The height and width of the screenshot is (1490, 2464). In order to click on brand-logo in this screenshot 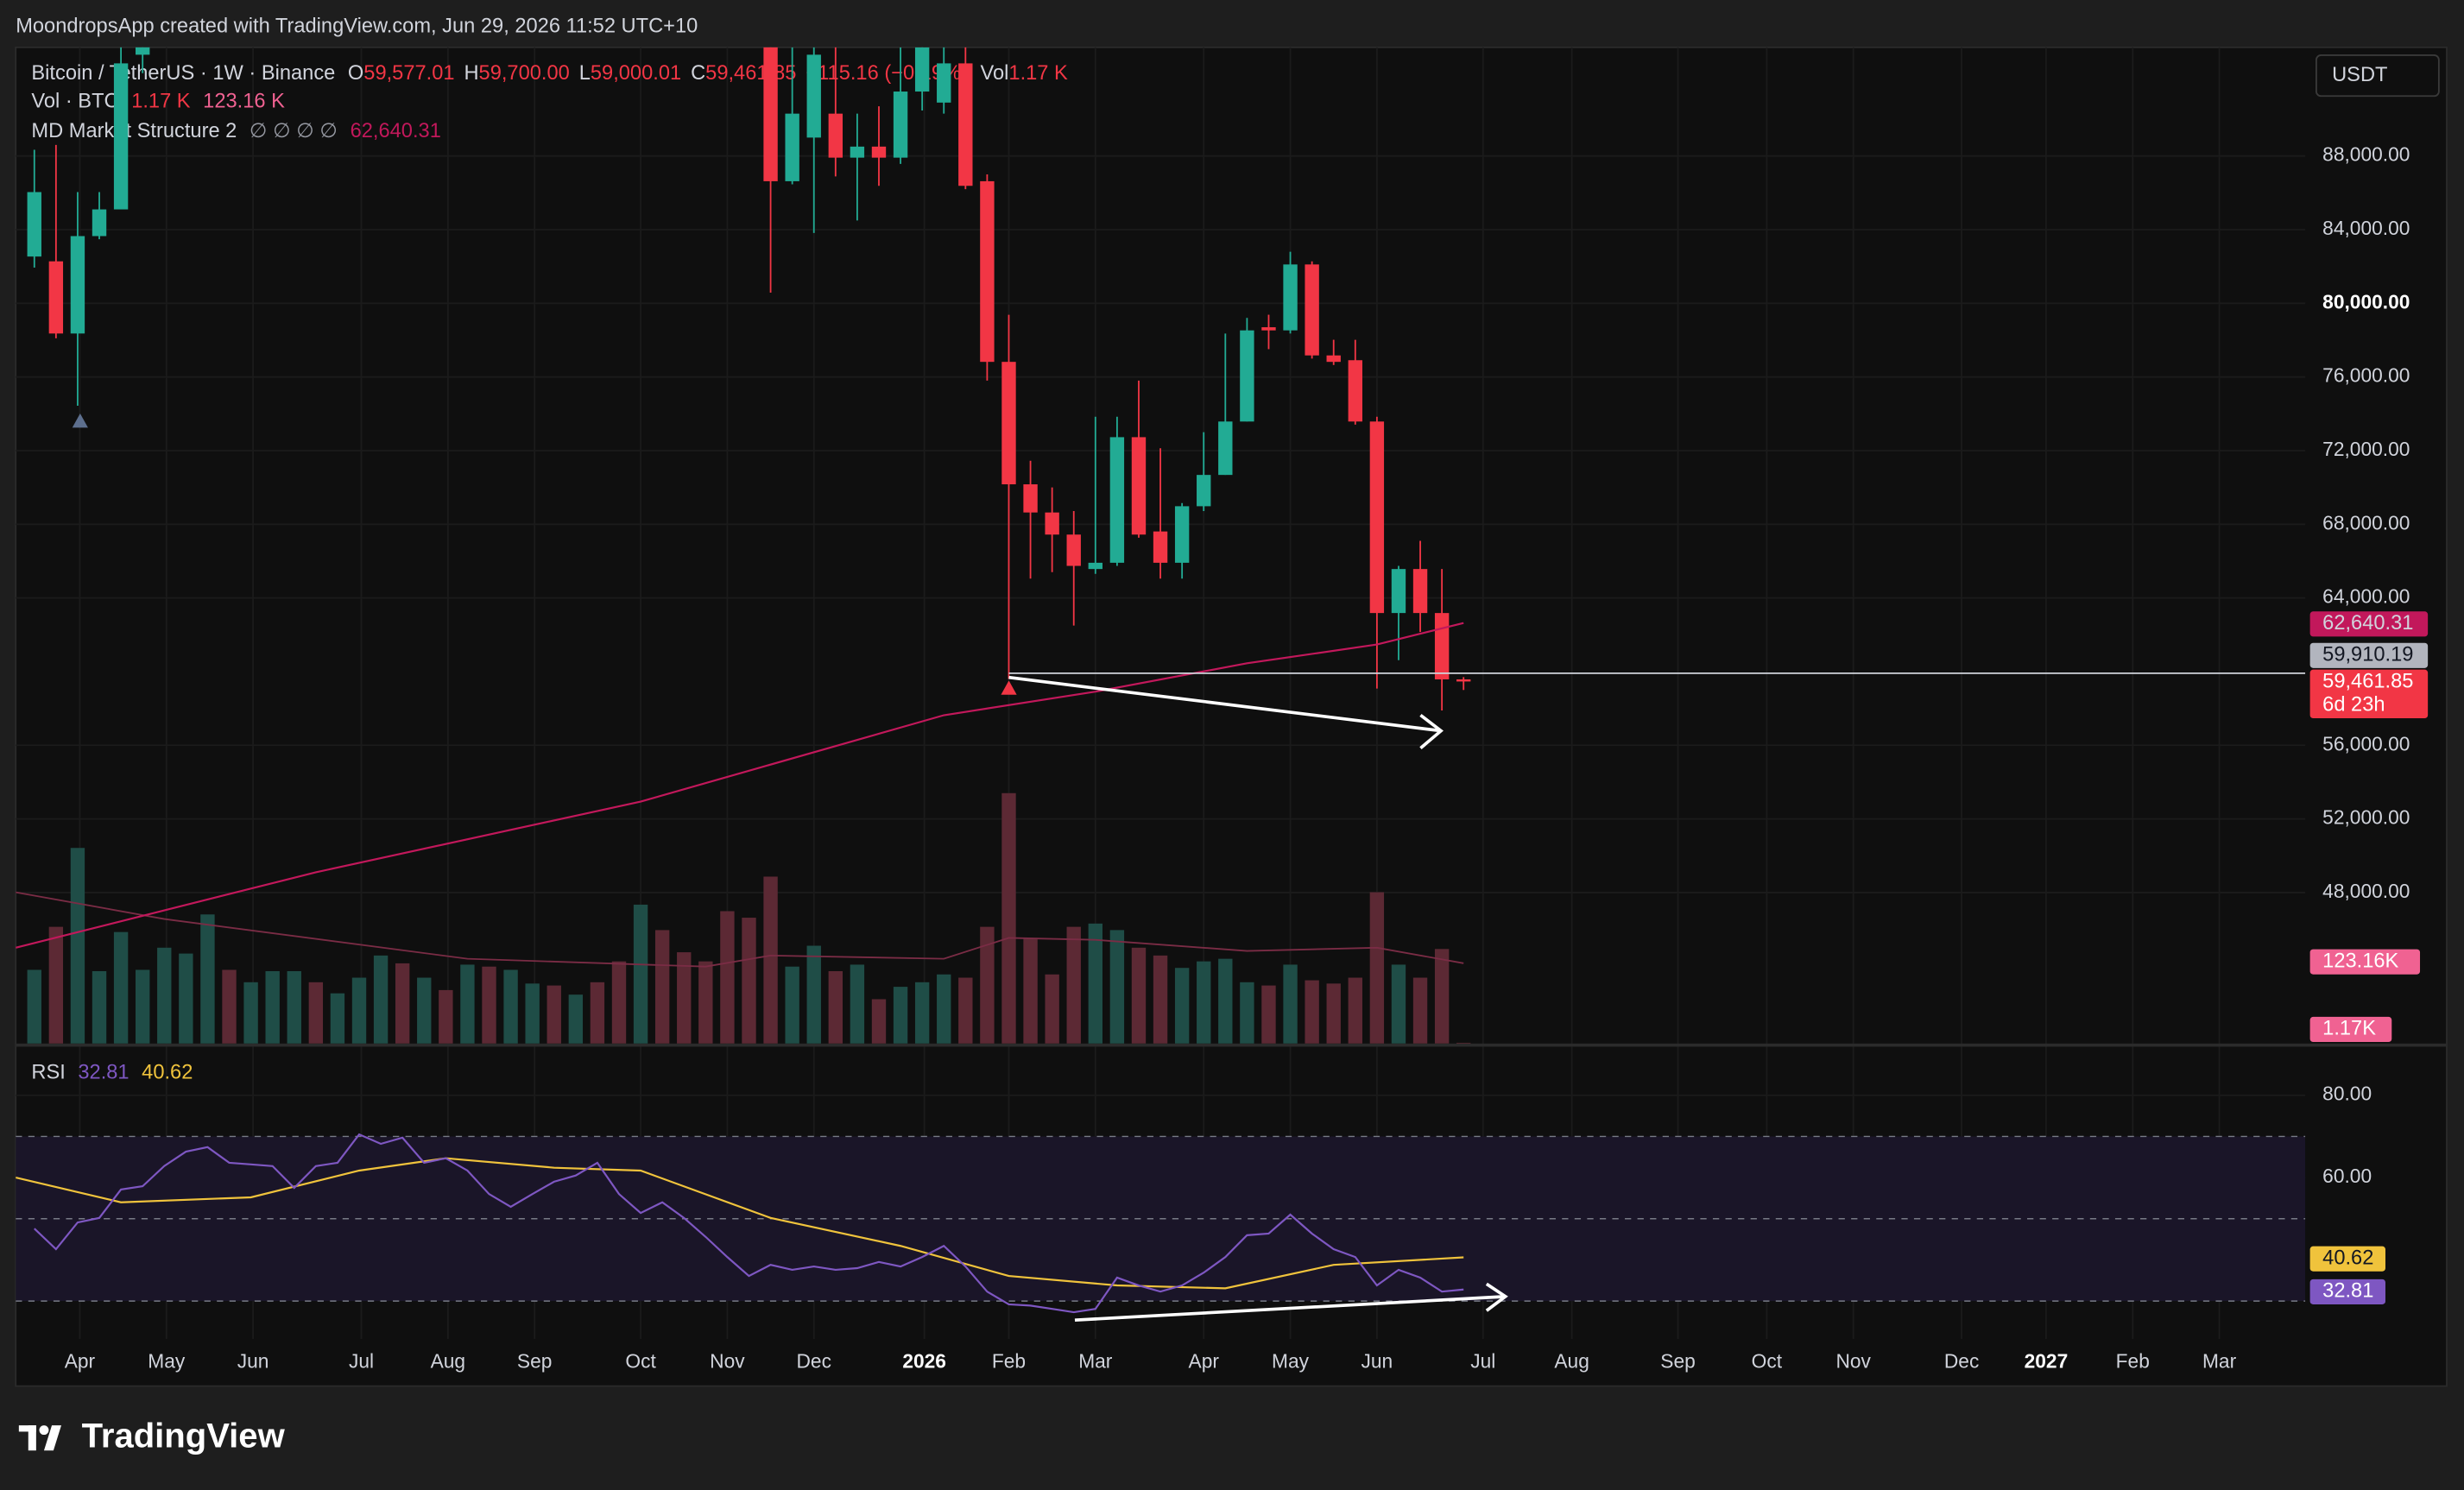, I will do `click(39, 1438)`.